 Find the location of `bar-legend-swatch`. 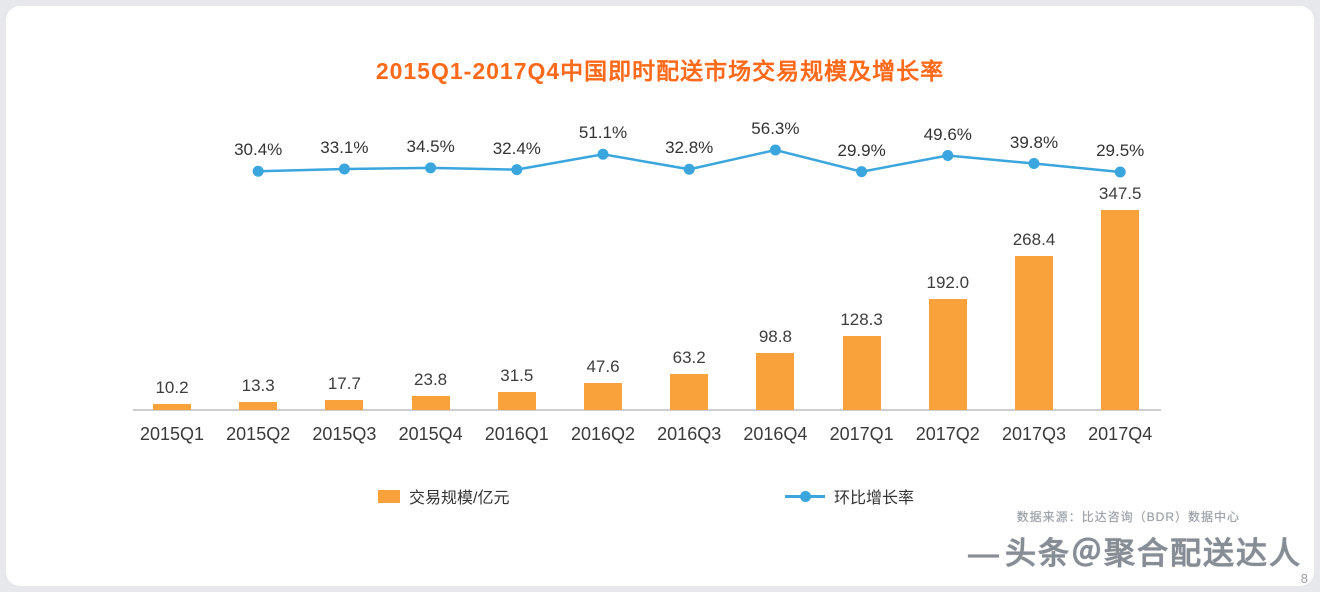

bar-legend-swatch is located at coordinates (389, 496).